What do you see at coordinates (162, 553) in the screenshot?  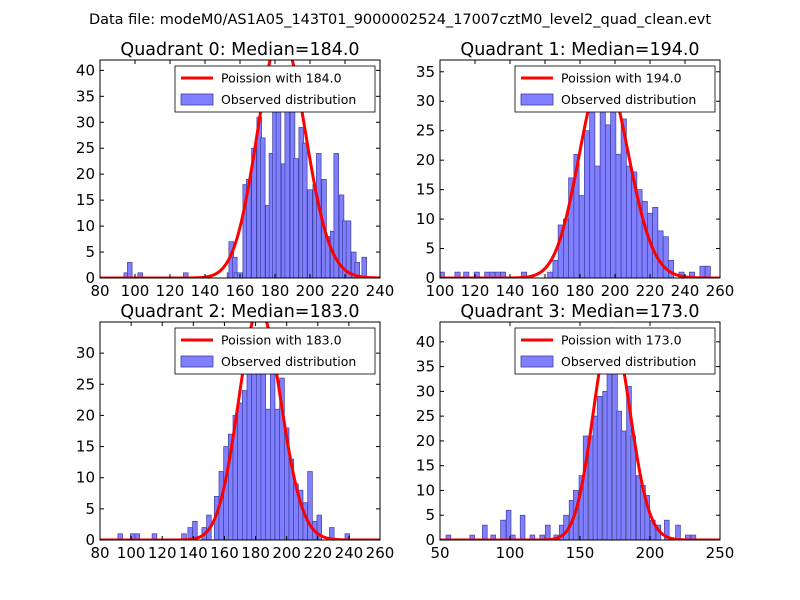 I see `x-tick-label: 120` at bounding box center [162, 553].